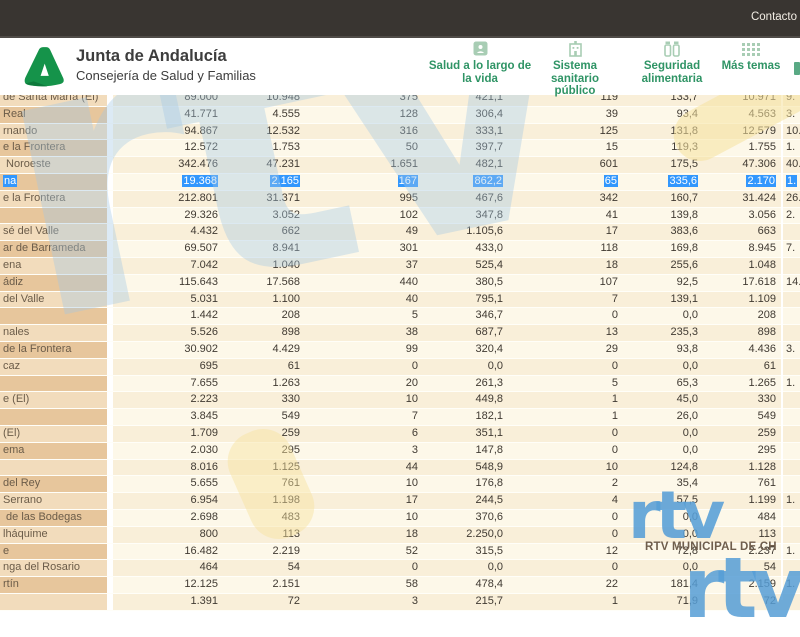 This screenshot has width=800, height=637. Describe the element at coordinates (611, 113) in the screenshot. I see `table-cell: 39` at that location.